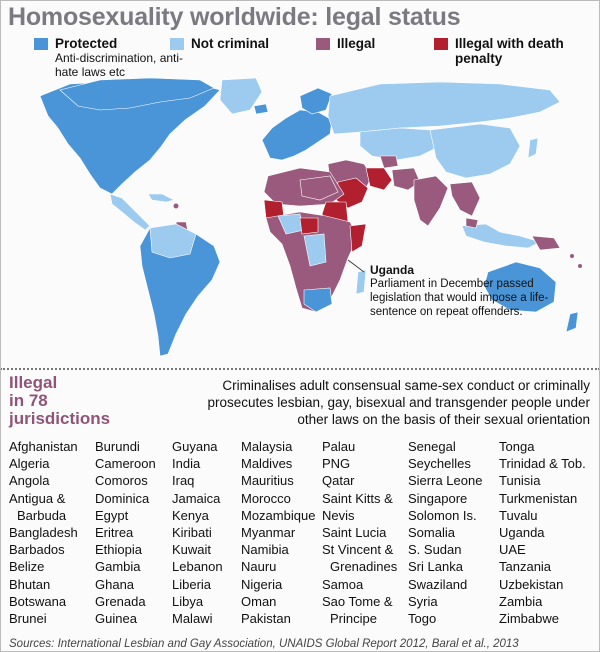 The image size is (600, 652). I want to click on country-item: Eritrea, so click(114, 533).